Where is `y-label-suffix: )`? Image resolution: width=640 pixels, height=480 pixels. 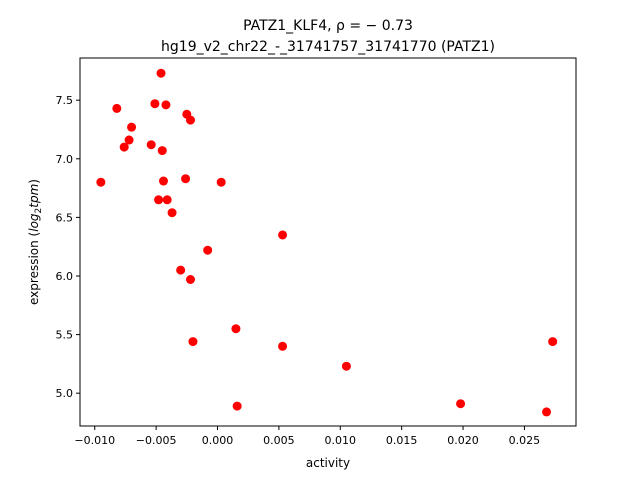
y-label-suffix: ) is located at coordinates (34, 181).